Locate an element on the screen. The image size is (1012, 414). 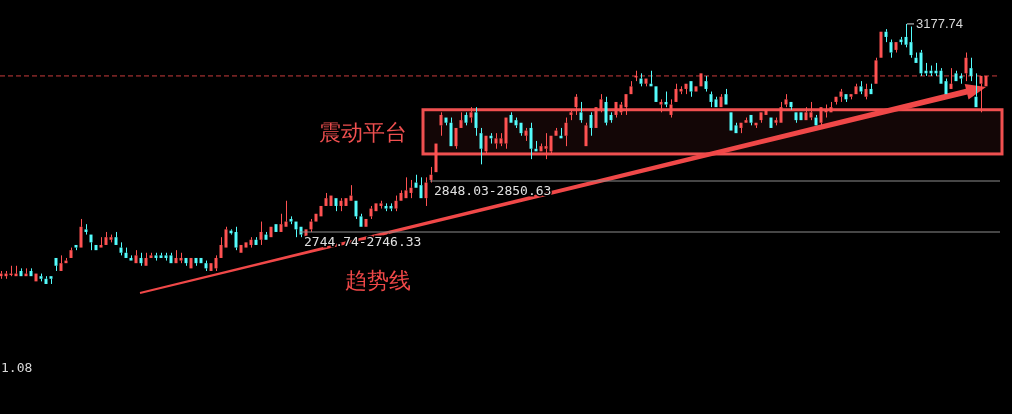
annotation: 3177.74 is located at coordinates (939, 23).